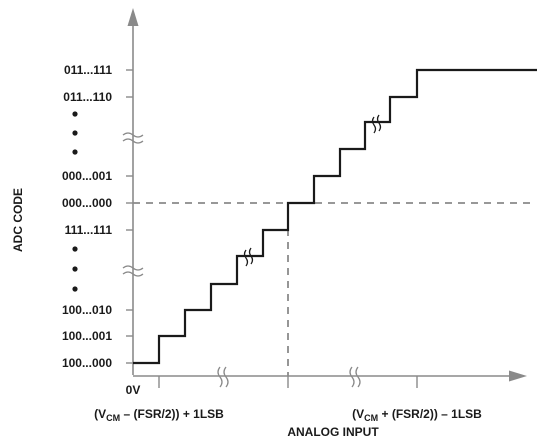 Image resolution: width=537 pixels, height=442 pixels. Describe the element at coordinates (288, 382) in the screenshot. I see `x-ticks` at that location.